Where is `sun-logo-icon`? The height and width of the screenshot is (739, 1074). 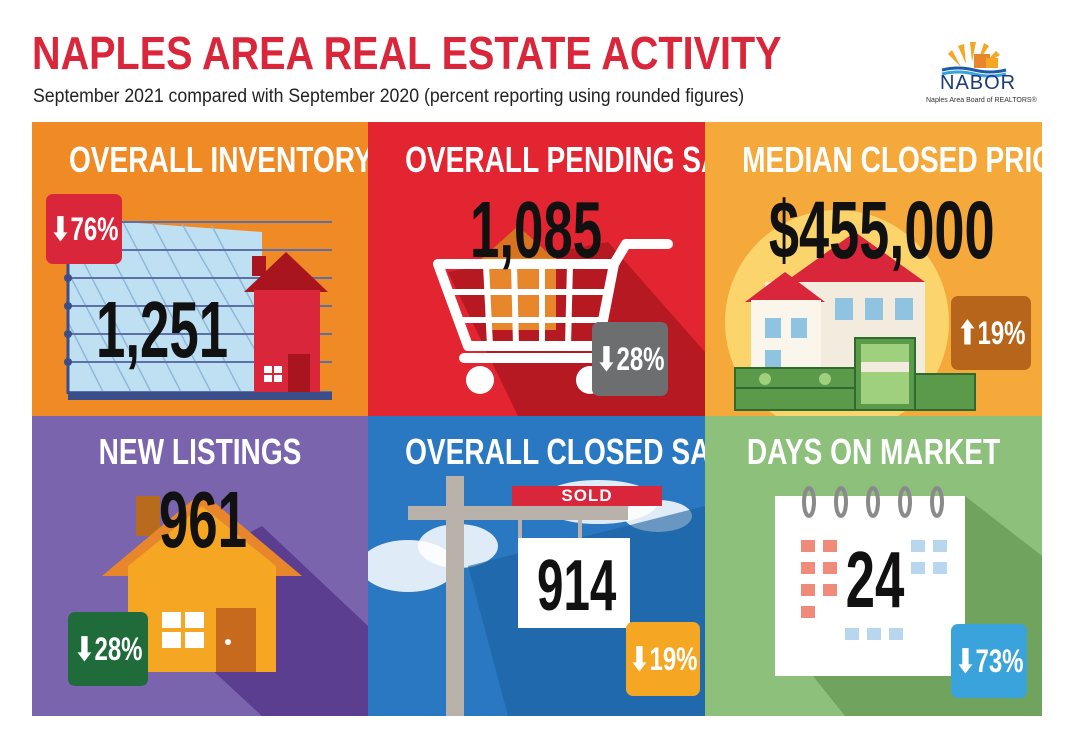 sun-logo-icon is located at coordinates (974, 60).